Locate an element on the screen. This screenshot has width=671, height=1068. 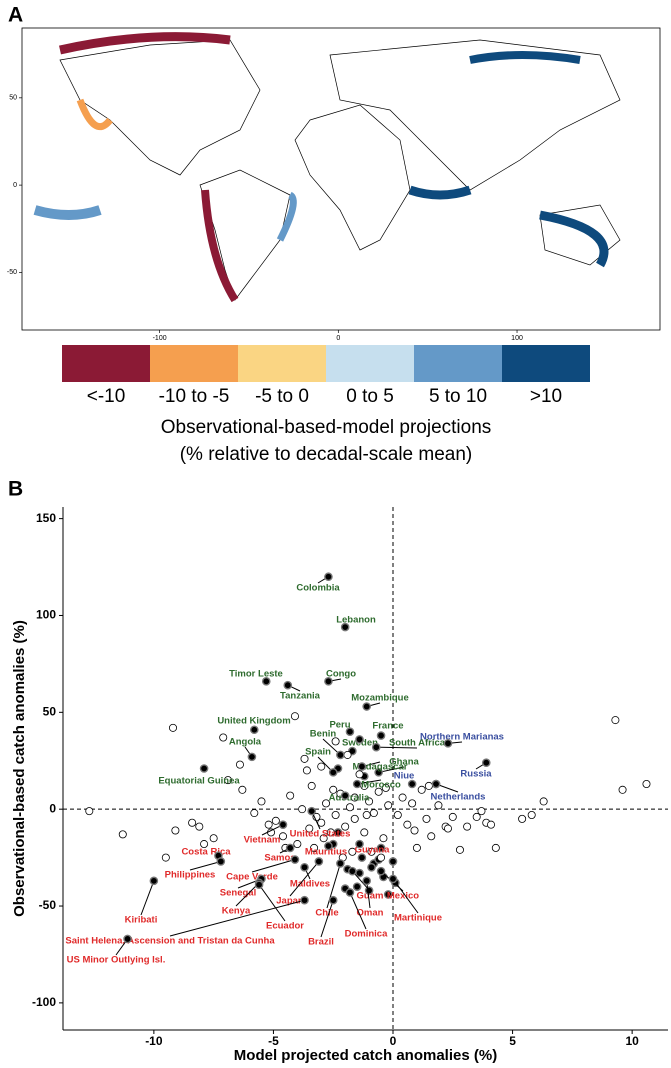
point-label: Spain is located at coordinates (318, 752).